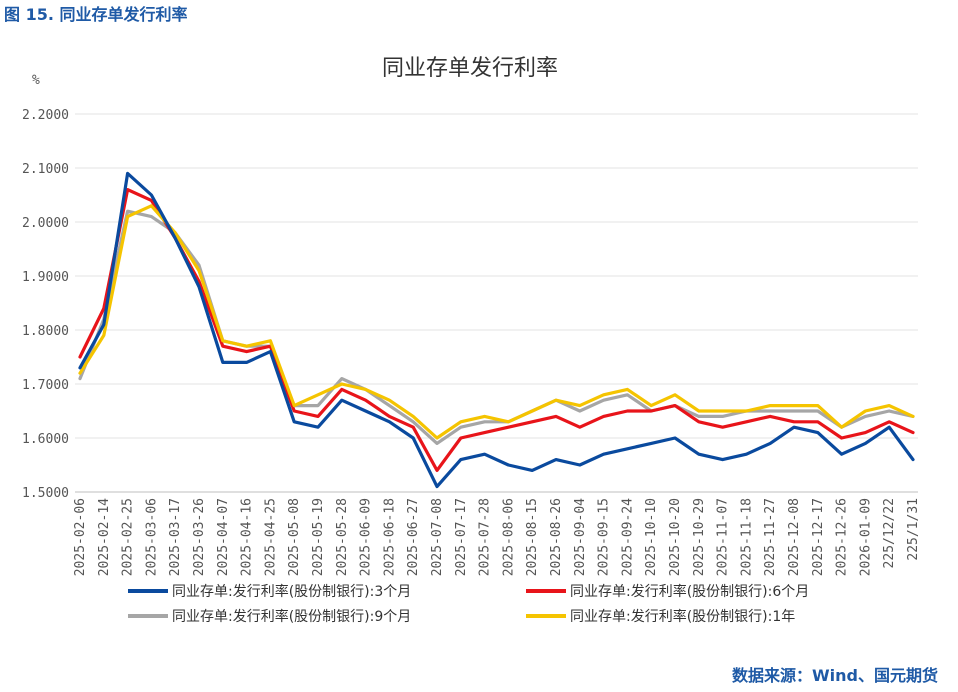  I want to click on x-tick-label: 2025-06-09, so click(366, 537).